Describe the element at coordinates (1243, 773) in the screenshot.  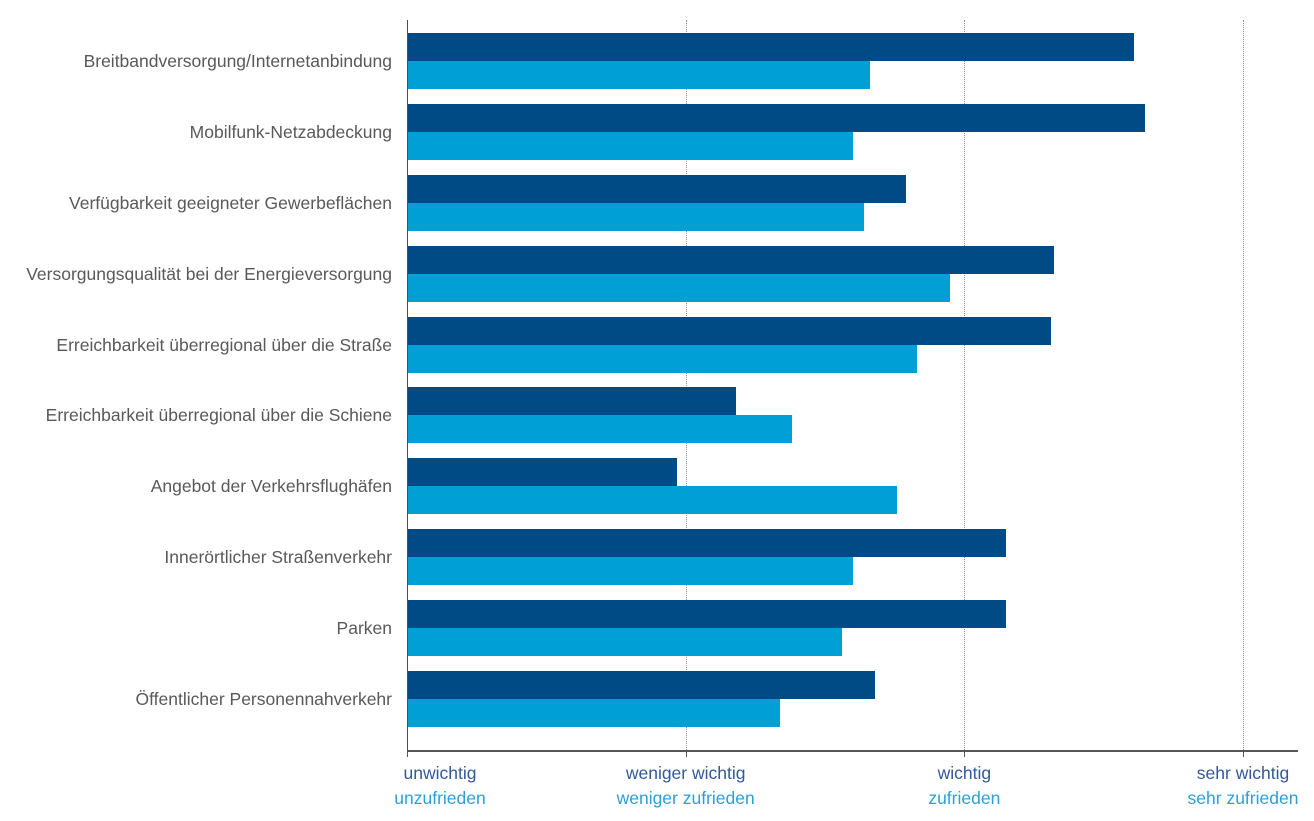
I see `axis-tick-label-importance: sehr wichtig` at that location.